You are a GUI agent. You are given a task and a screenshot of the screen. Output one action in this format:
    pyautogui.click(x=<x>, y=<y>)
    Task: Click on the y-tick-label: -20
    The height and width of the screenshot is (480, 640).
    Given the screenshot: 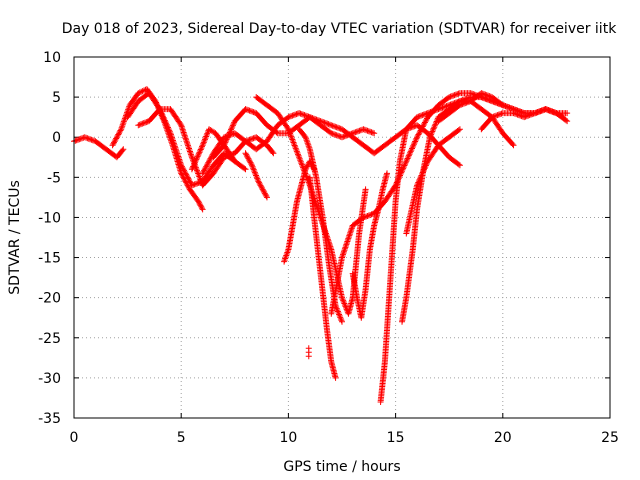 What is the action you would take?
    pyautogui.click(x=49, y=299)
    